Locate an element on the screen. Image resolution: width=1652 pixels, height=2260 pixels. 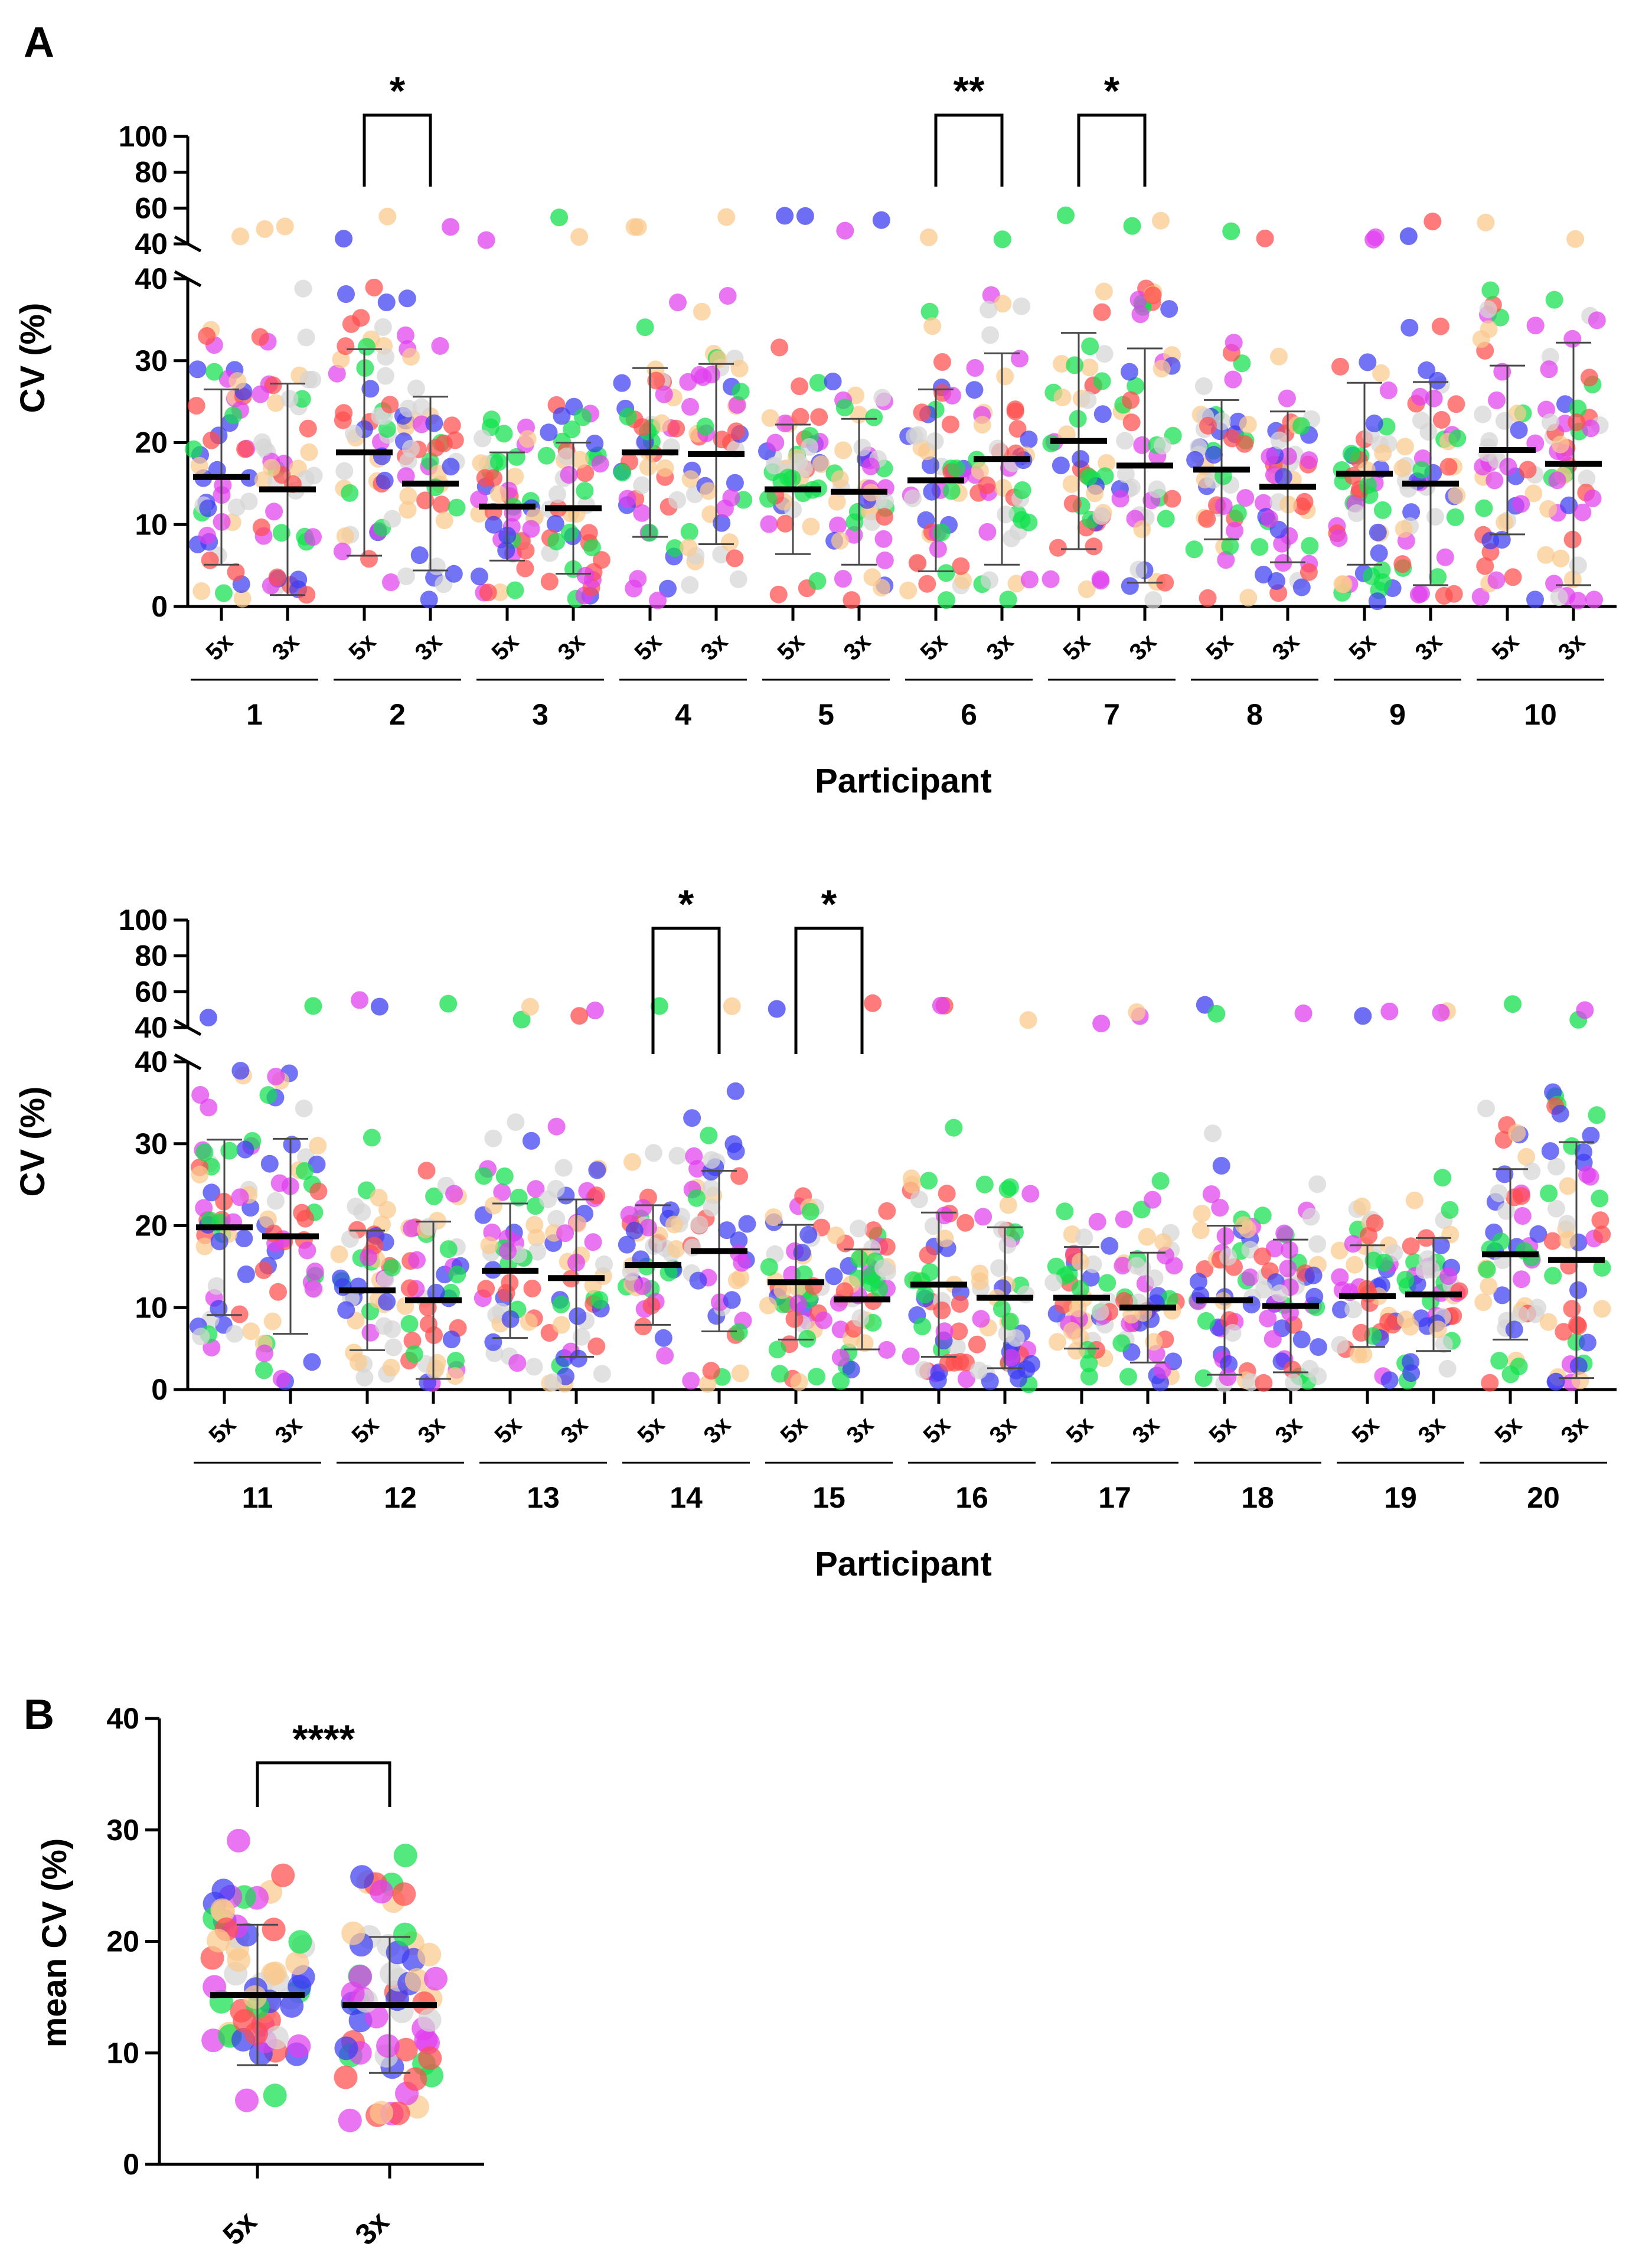
significance-bracket is located at coordinates (829, 990).